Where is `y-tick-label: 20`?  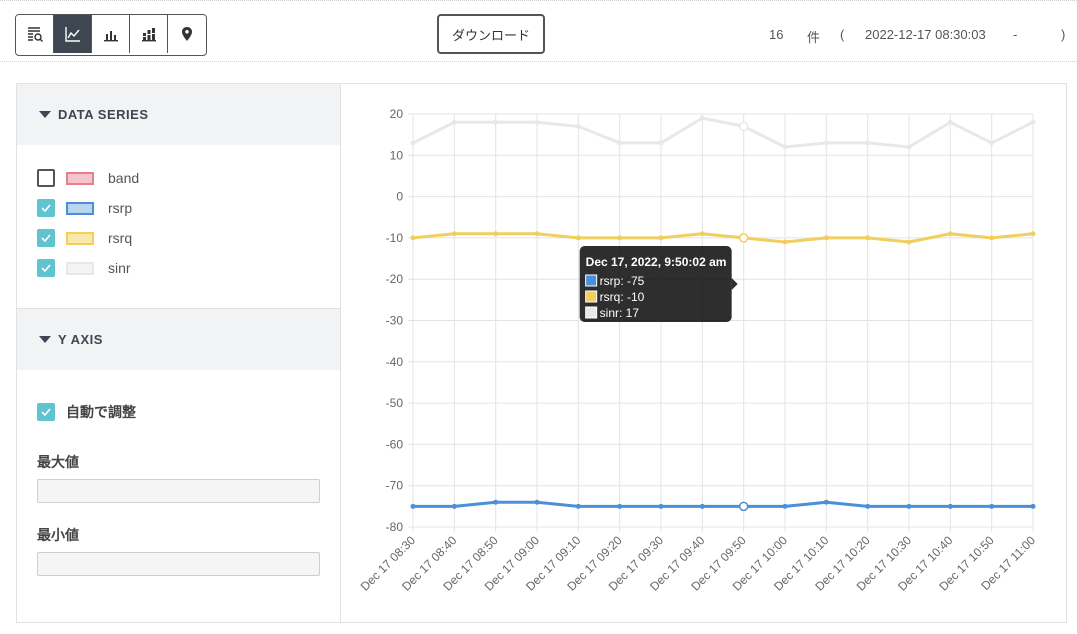
y-tick-label: 20 is located at coordinates (397, 114).